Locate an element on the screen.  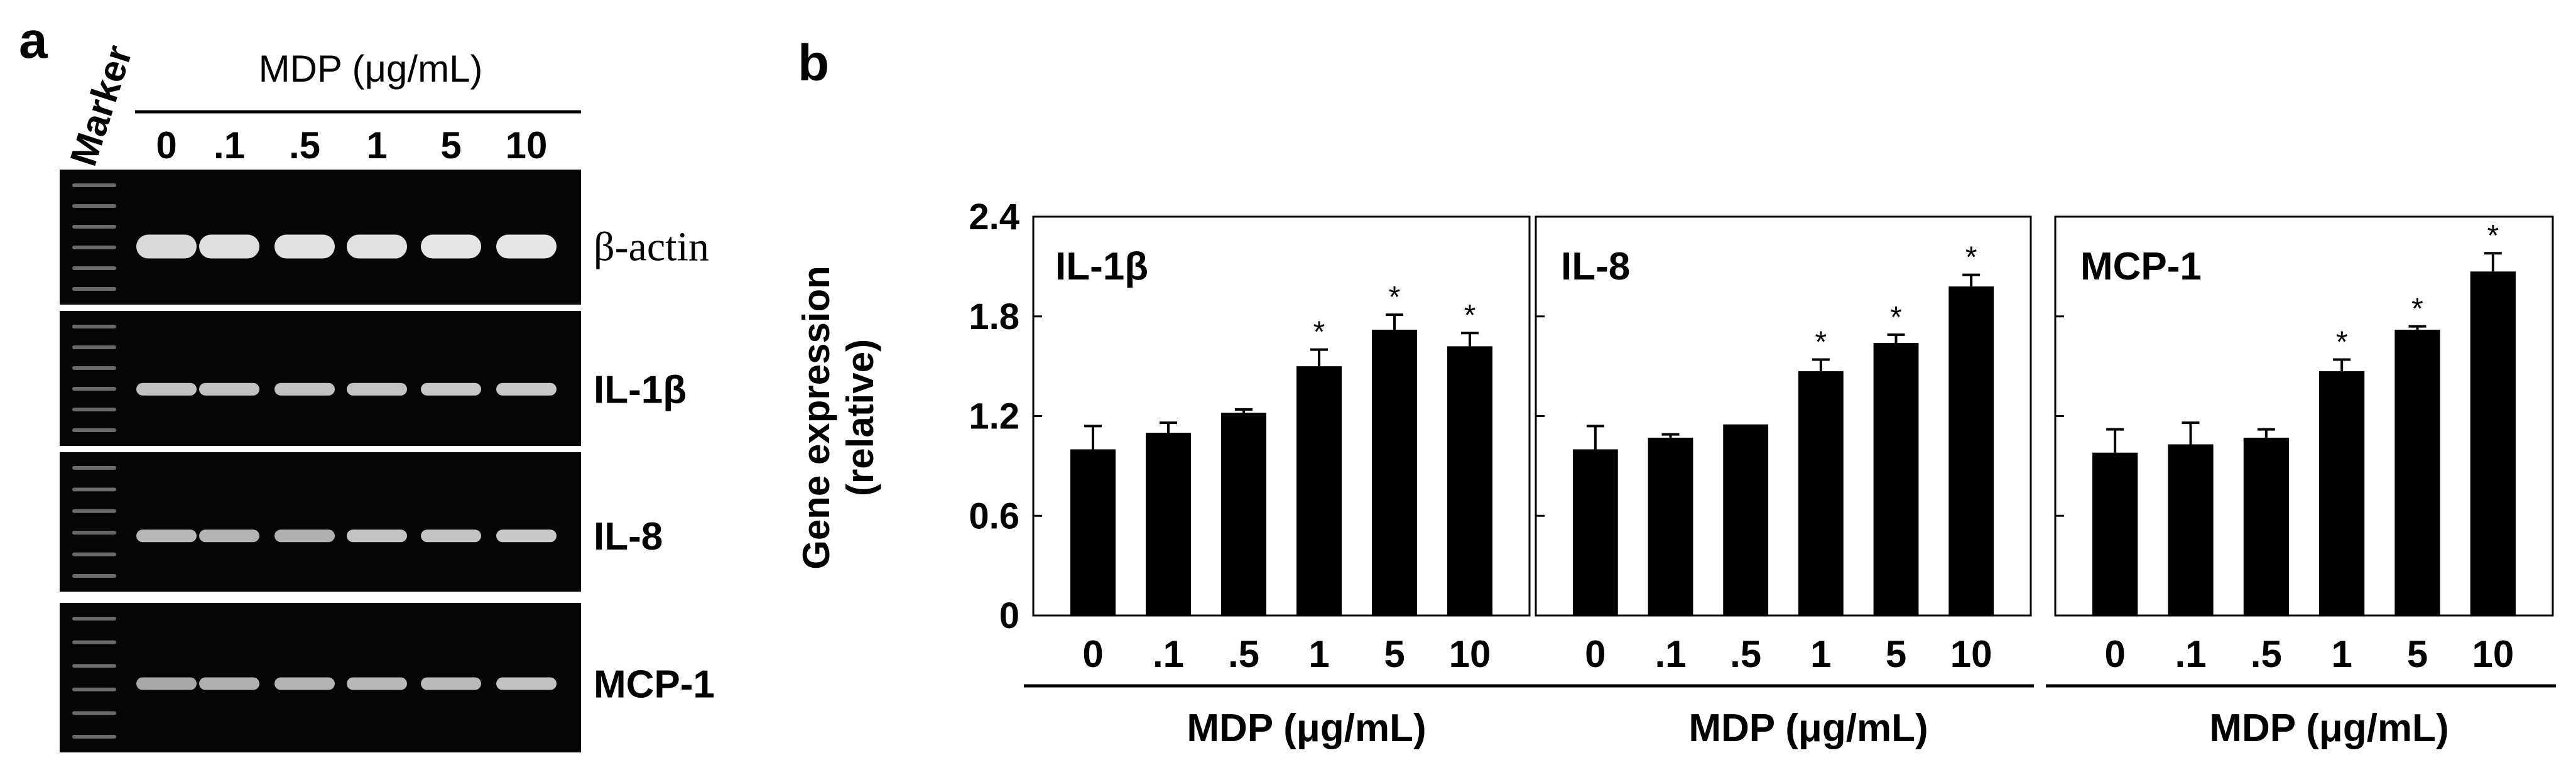
chart-title: IL-1β is located at coordinates (1101, 266).